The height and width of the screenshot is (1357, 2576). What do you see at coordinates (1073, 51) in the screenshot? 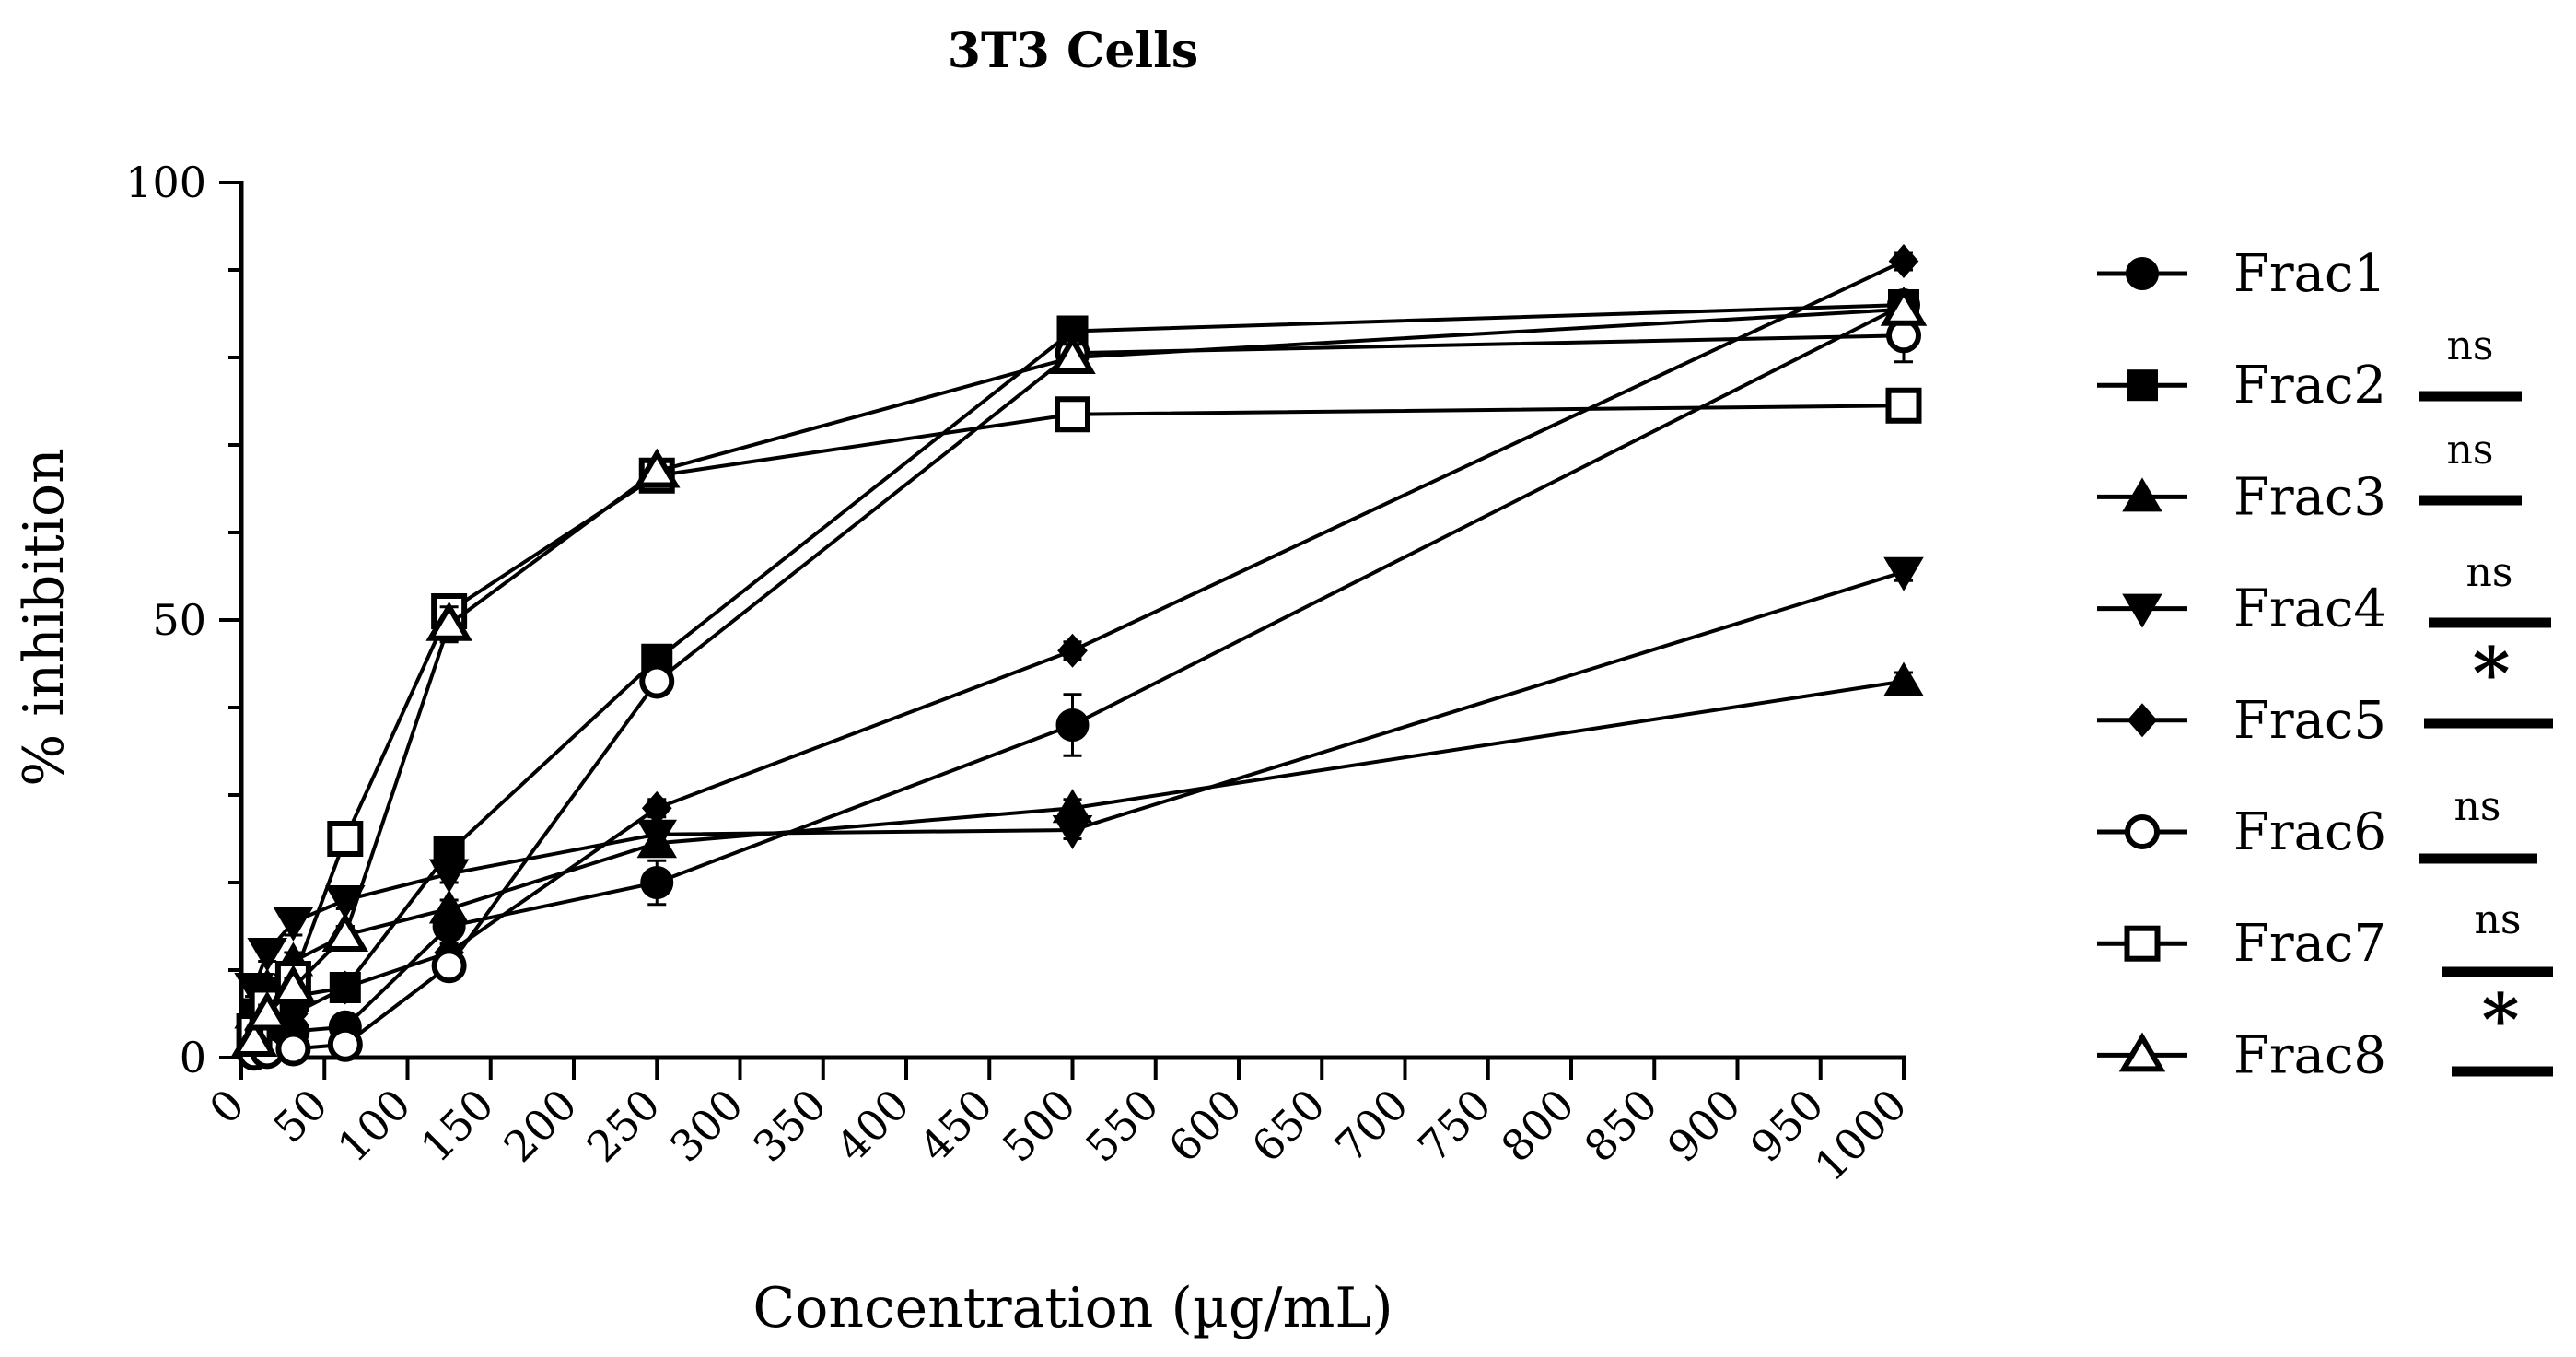
I see `chart-title: 3T3 Cells` at bounding box center [1073, 51].